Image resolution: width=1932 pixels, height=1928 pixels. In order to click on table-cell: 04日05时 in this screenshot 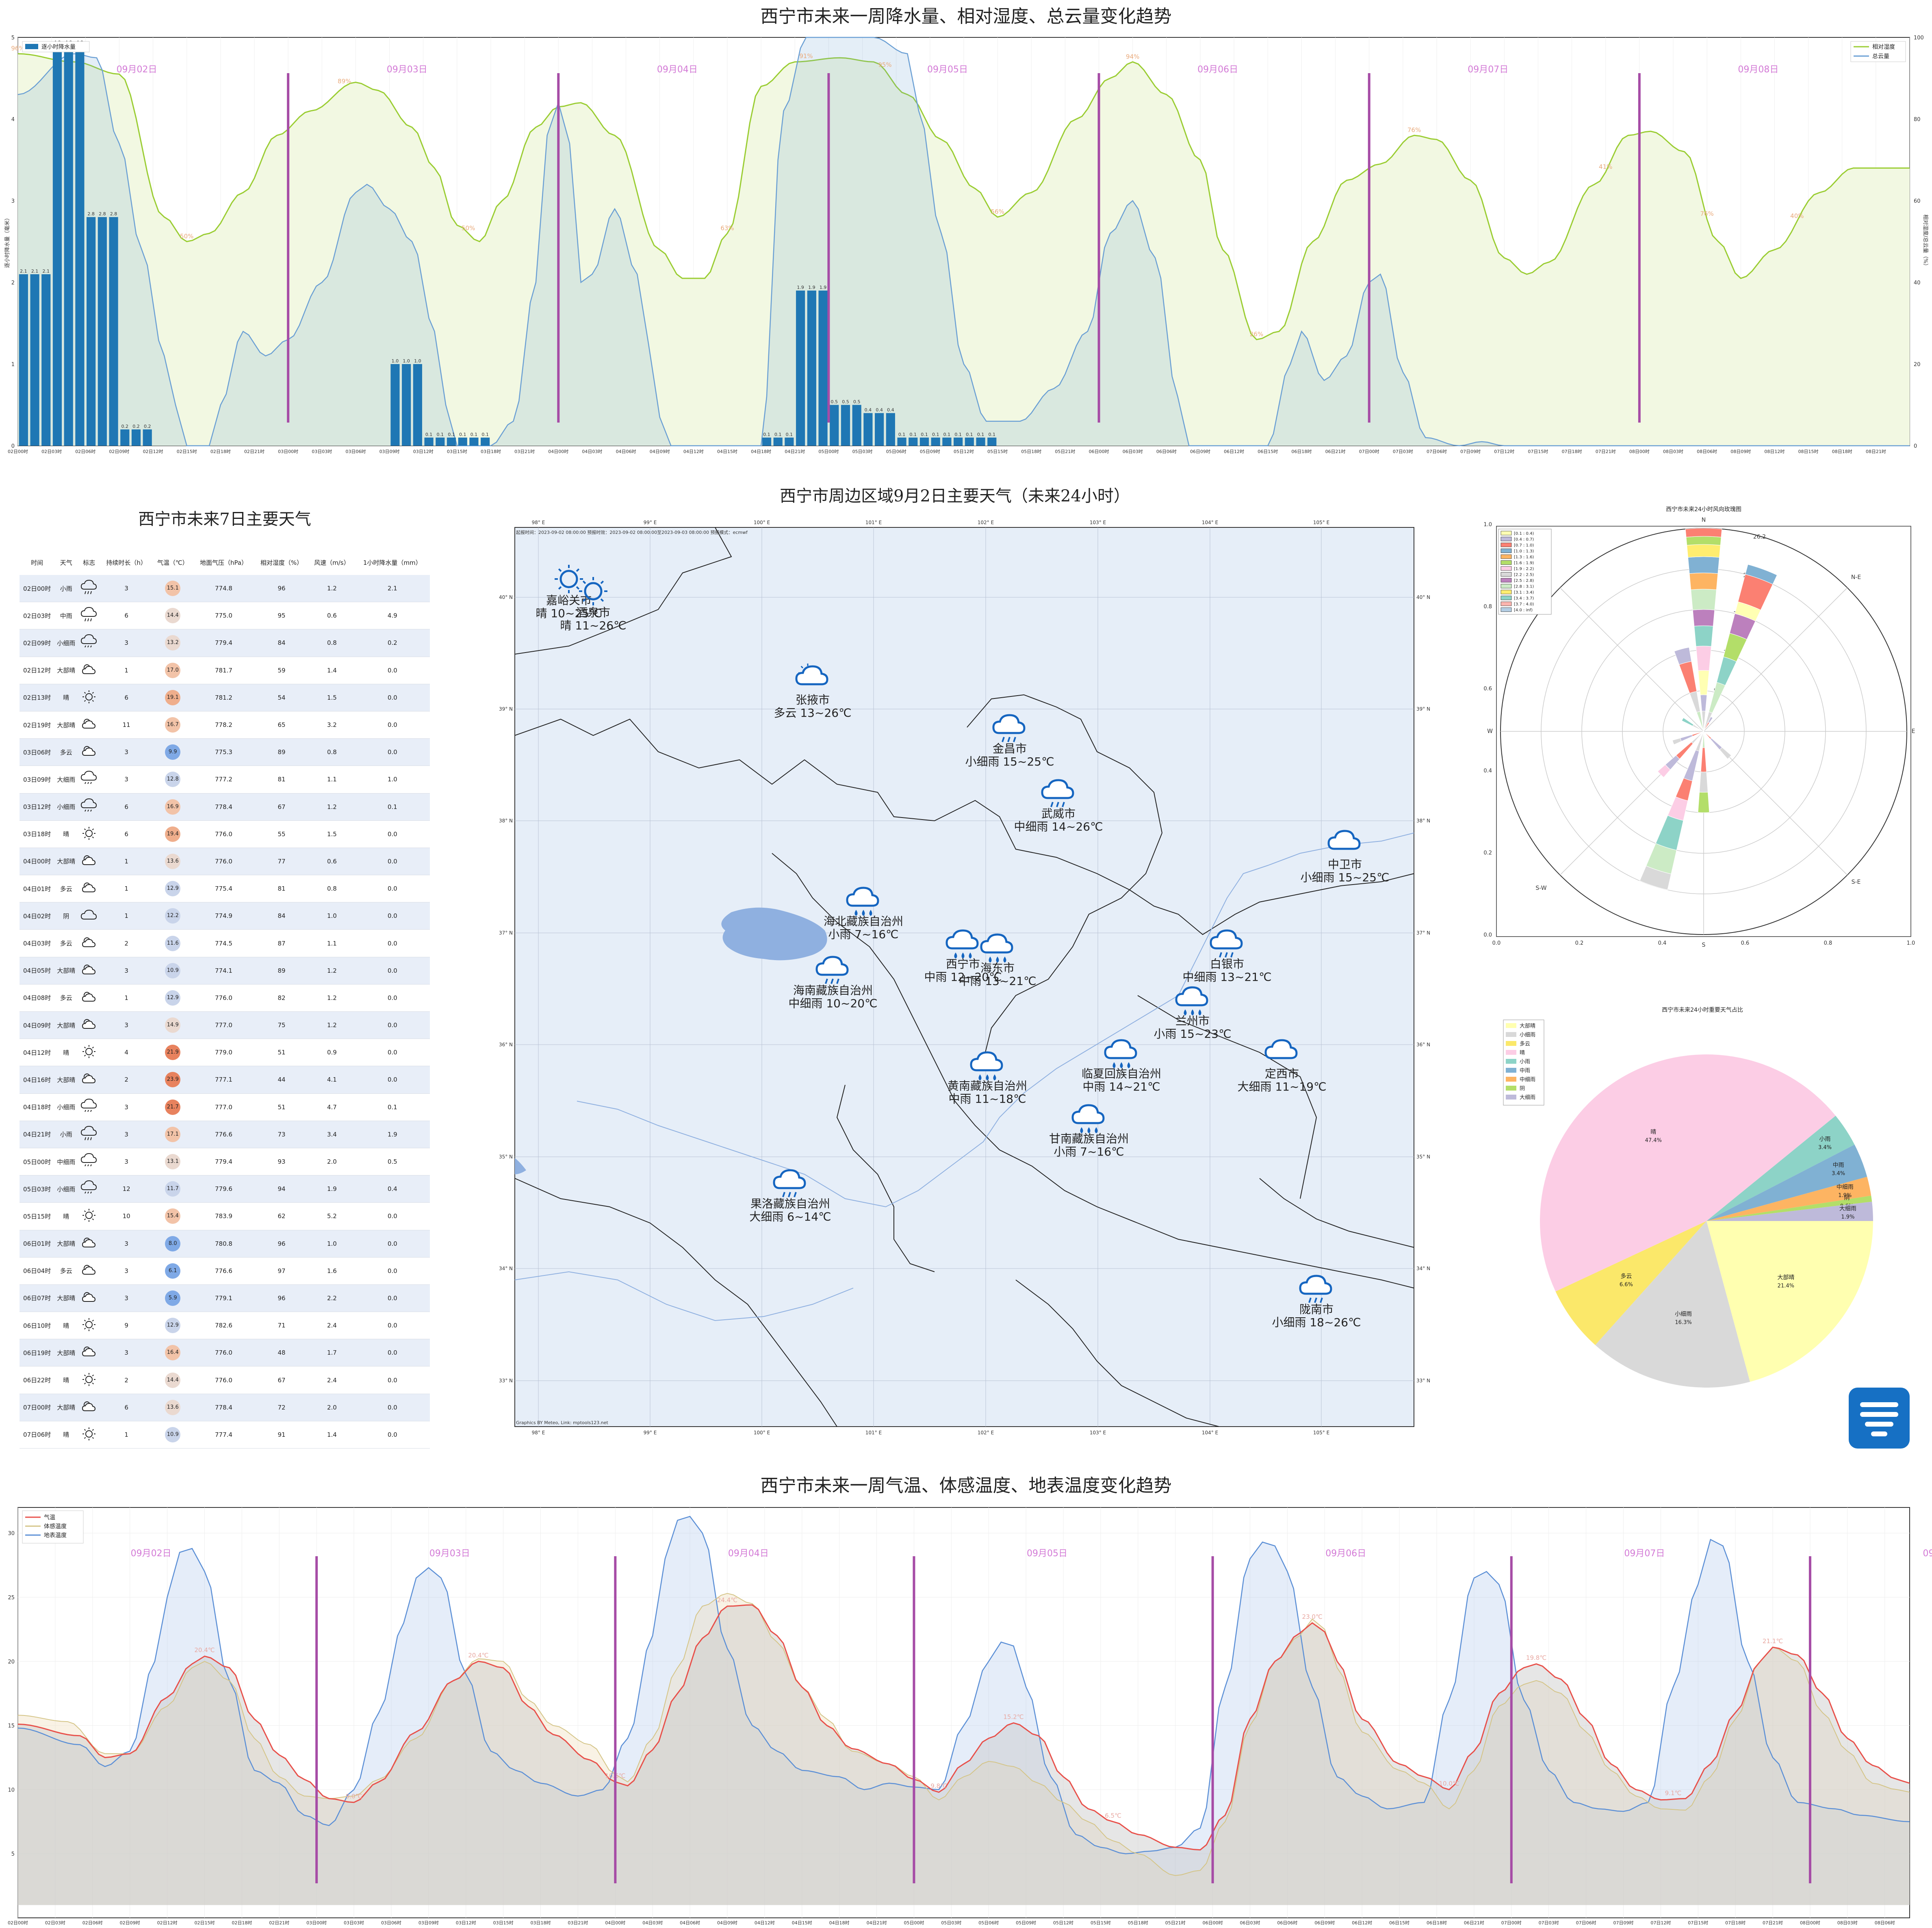, I will do `click(37, 971)`.